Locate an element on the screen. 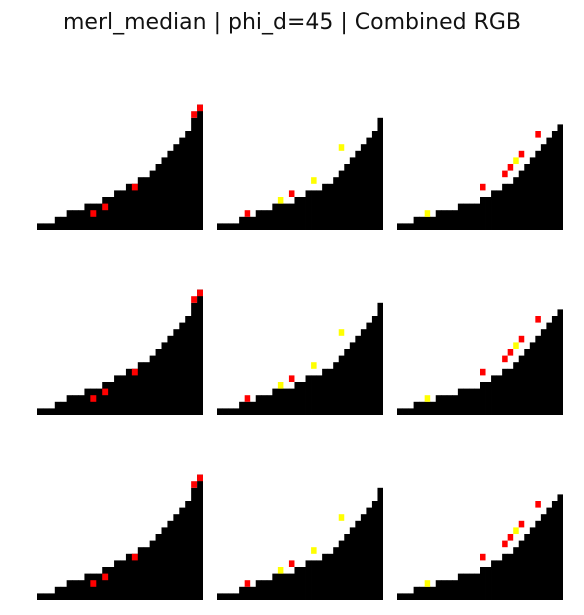 This screenshot has width=584, height=615. panel-row2-col3 is located at coordinates (480, 349).